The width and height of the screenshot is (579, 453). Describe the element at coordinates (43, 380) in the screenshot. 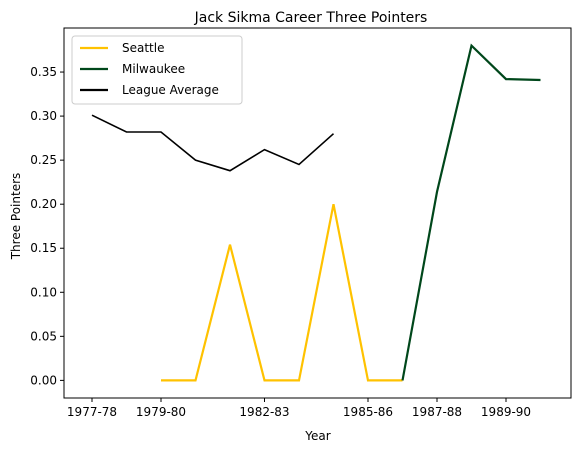

I see `y-tick-label: 0.00` at that location.